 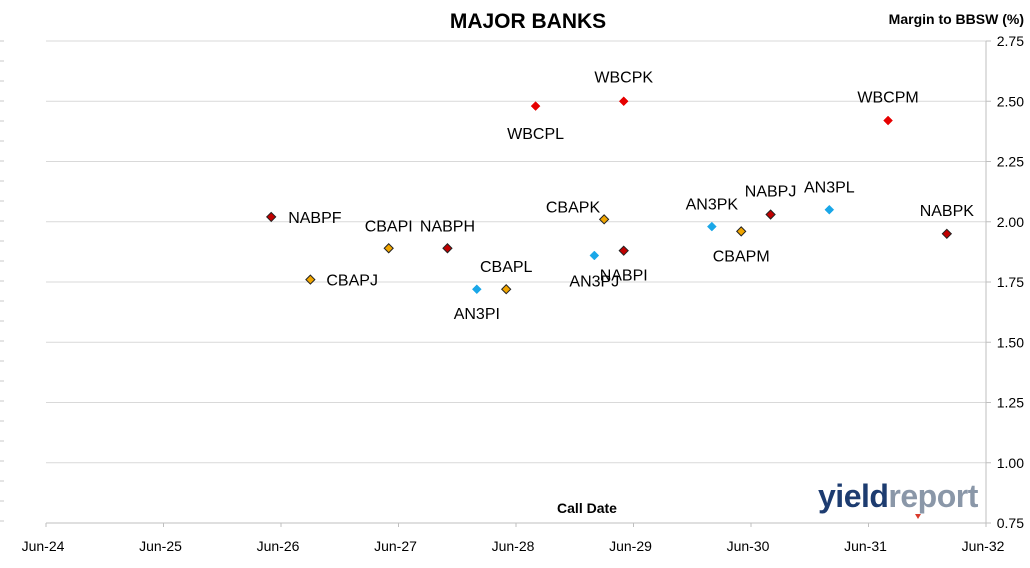 I want to click on point-marker-cbapm, so click(x=741, y=231).